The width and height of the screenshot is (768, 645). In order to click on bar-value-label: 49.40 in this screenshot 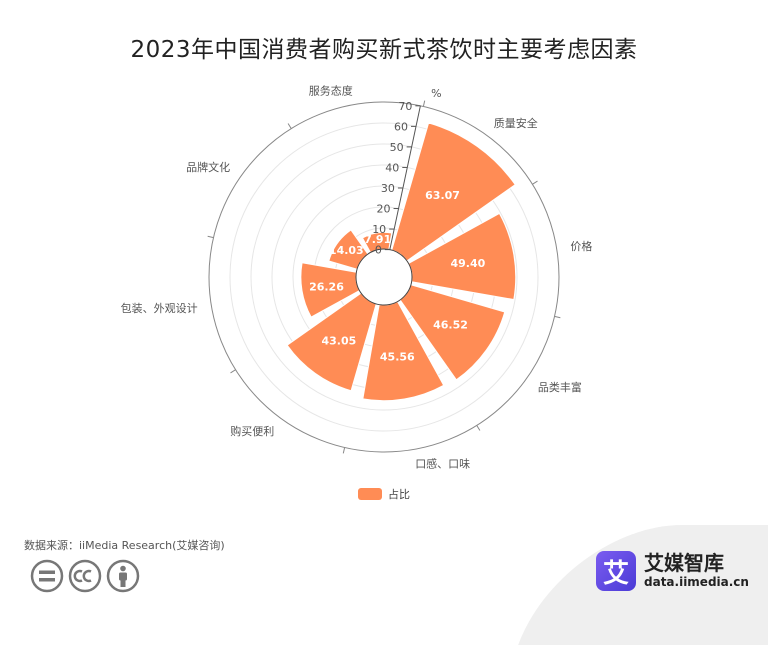, I will do `click(467, 263)`.